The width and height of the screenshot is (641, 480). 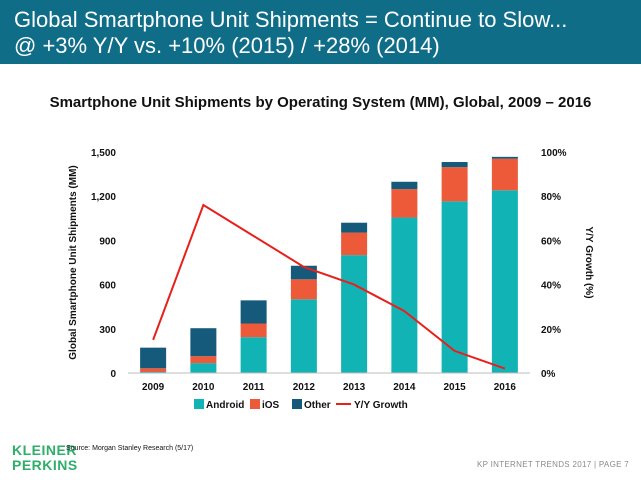 I want to click on source-note: Source: Morgan Stanley Research (5/17), so click(x=130, y=448).